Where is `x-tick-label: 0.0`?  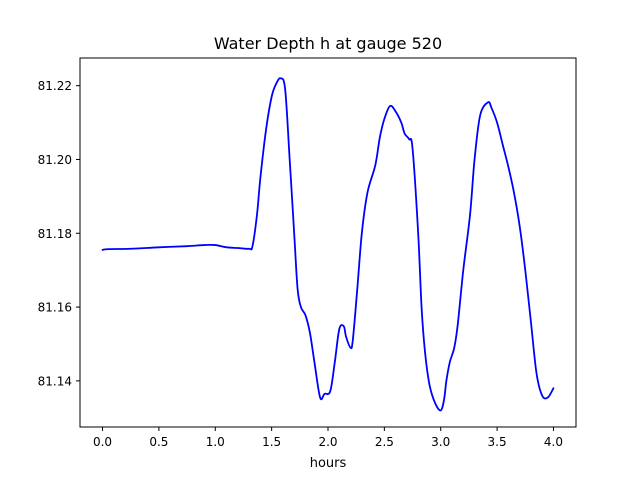 x-tick-label: 0.0 is located at coordinates (102, 442).